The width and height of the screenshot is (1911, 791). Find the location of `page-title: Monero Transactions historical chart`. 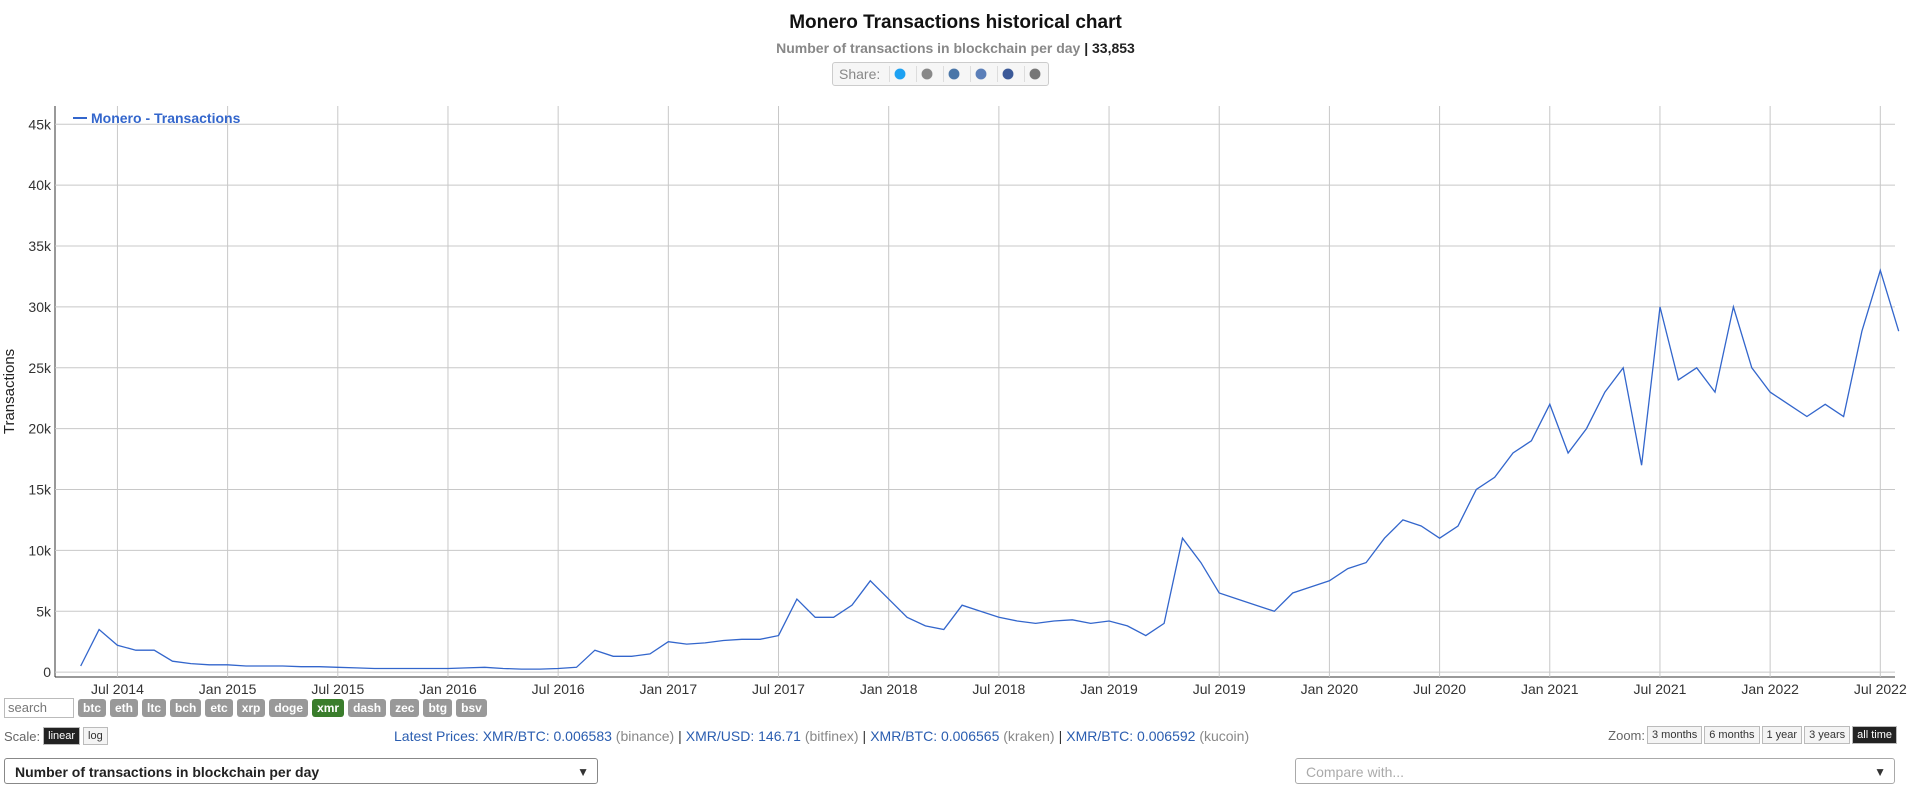

page-title: Monero Transactions historical chart is located at coordinates (955, 22).